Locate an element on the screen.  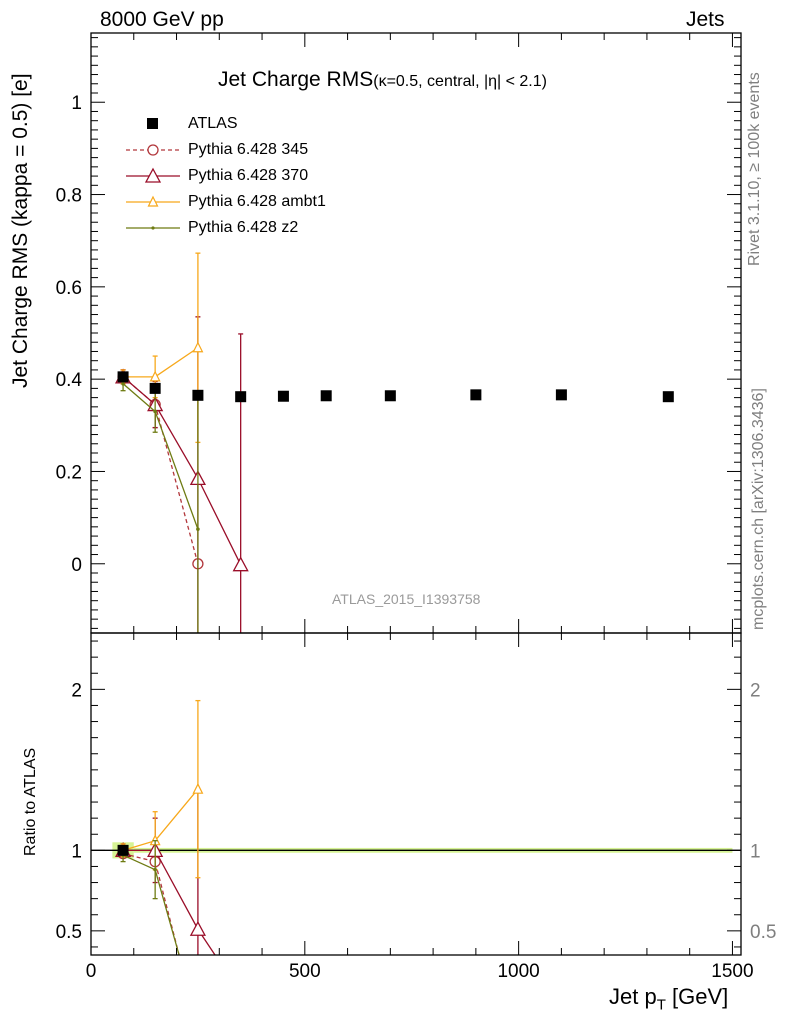
legend-item-pythia-370: Pythia 6.428 370 is located at coordinates (215, 176).